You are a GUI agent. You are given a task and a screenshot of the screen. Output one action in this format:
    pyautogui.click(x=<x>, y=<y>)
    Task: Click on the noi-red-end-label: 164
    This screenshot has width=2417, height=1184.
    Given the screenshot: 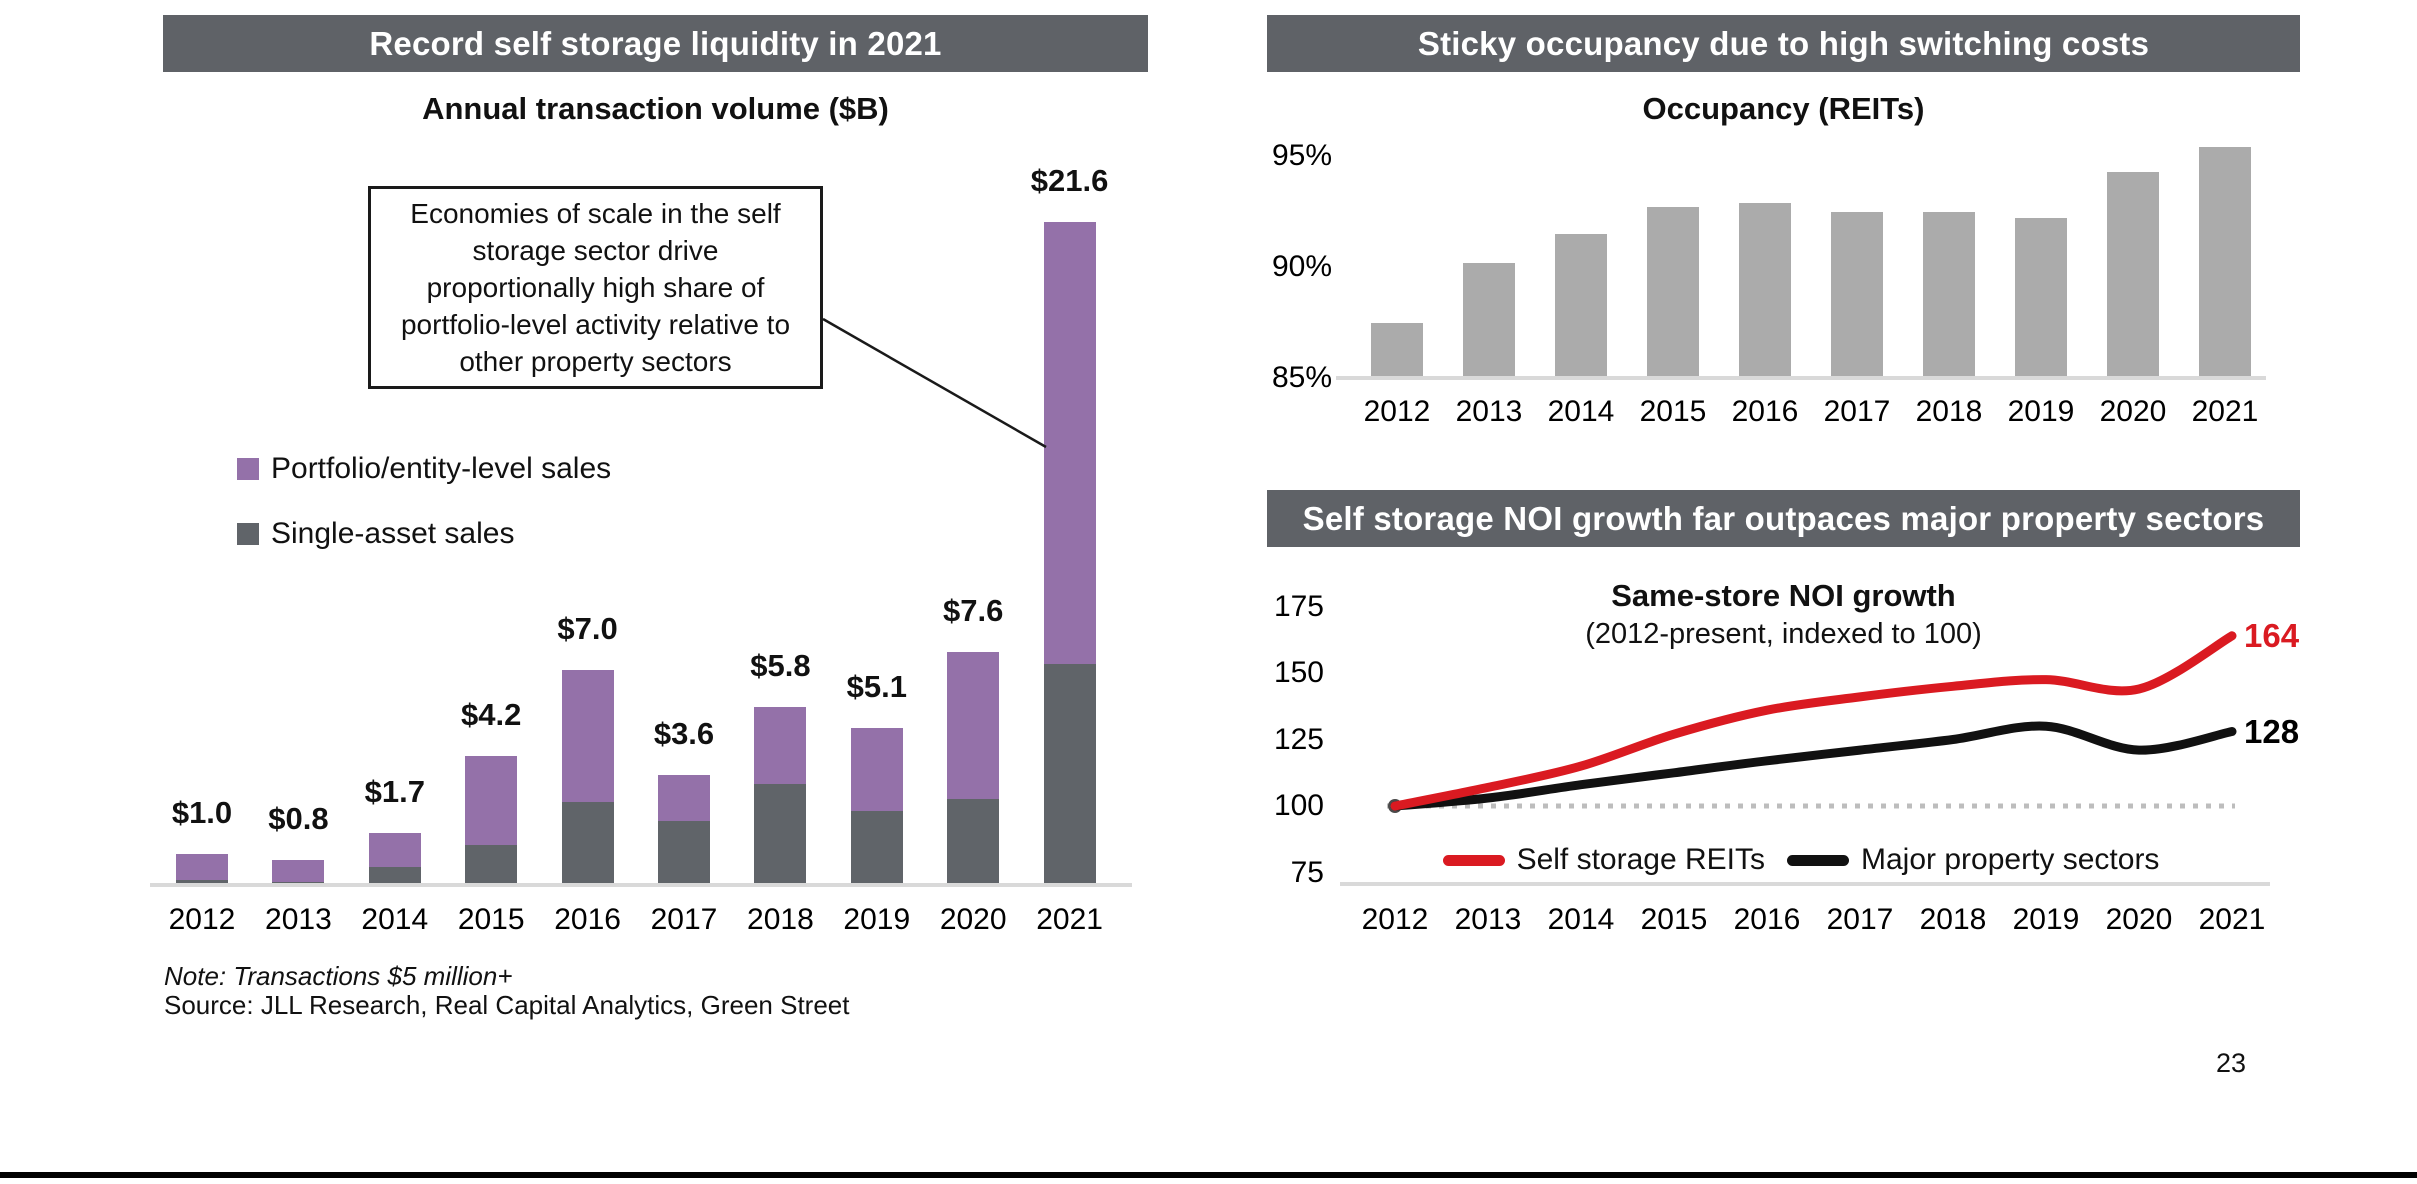 What is the action you would take?
    pyautogui.click(x=2272, y=635)
    